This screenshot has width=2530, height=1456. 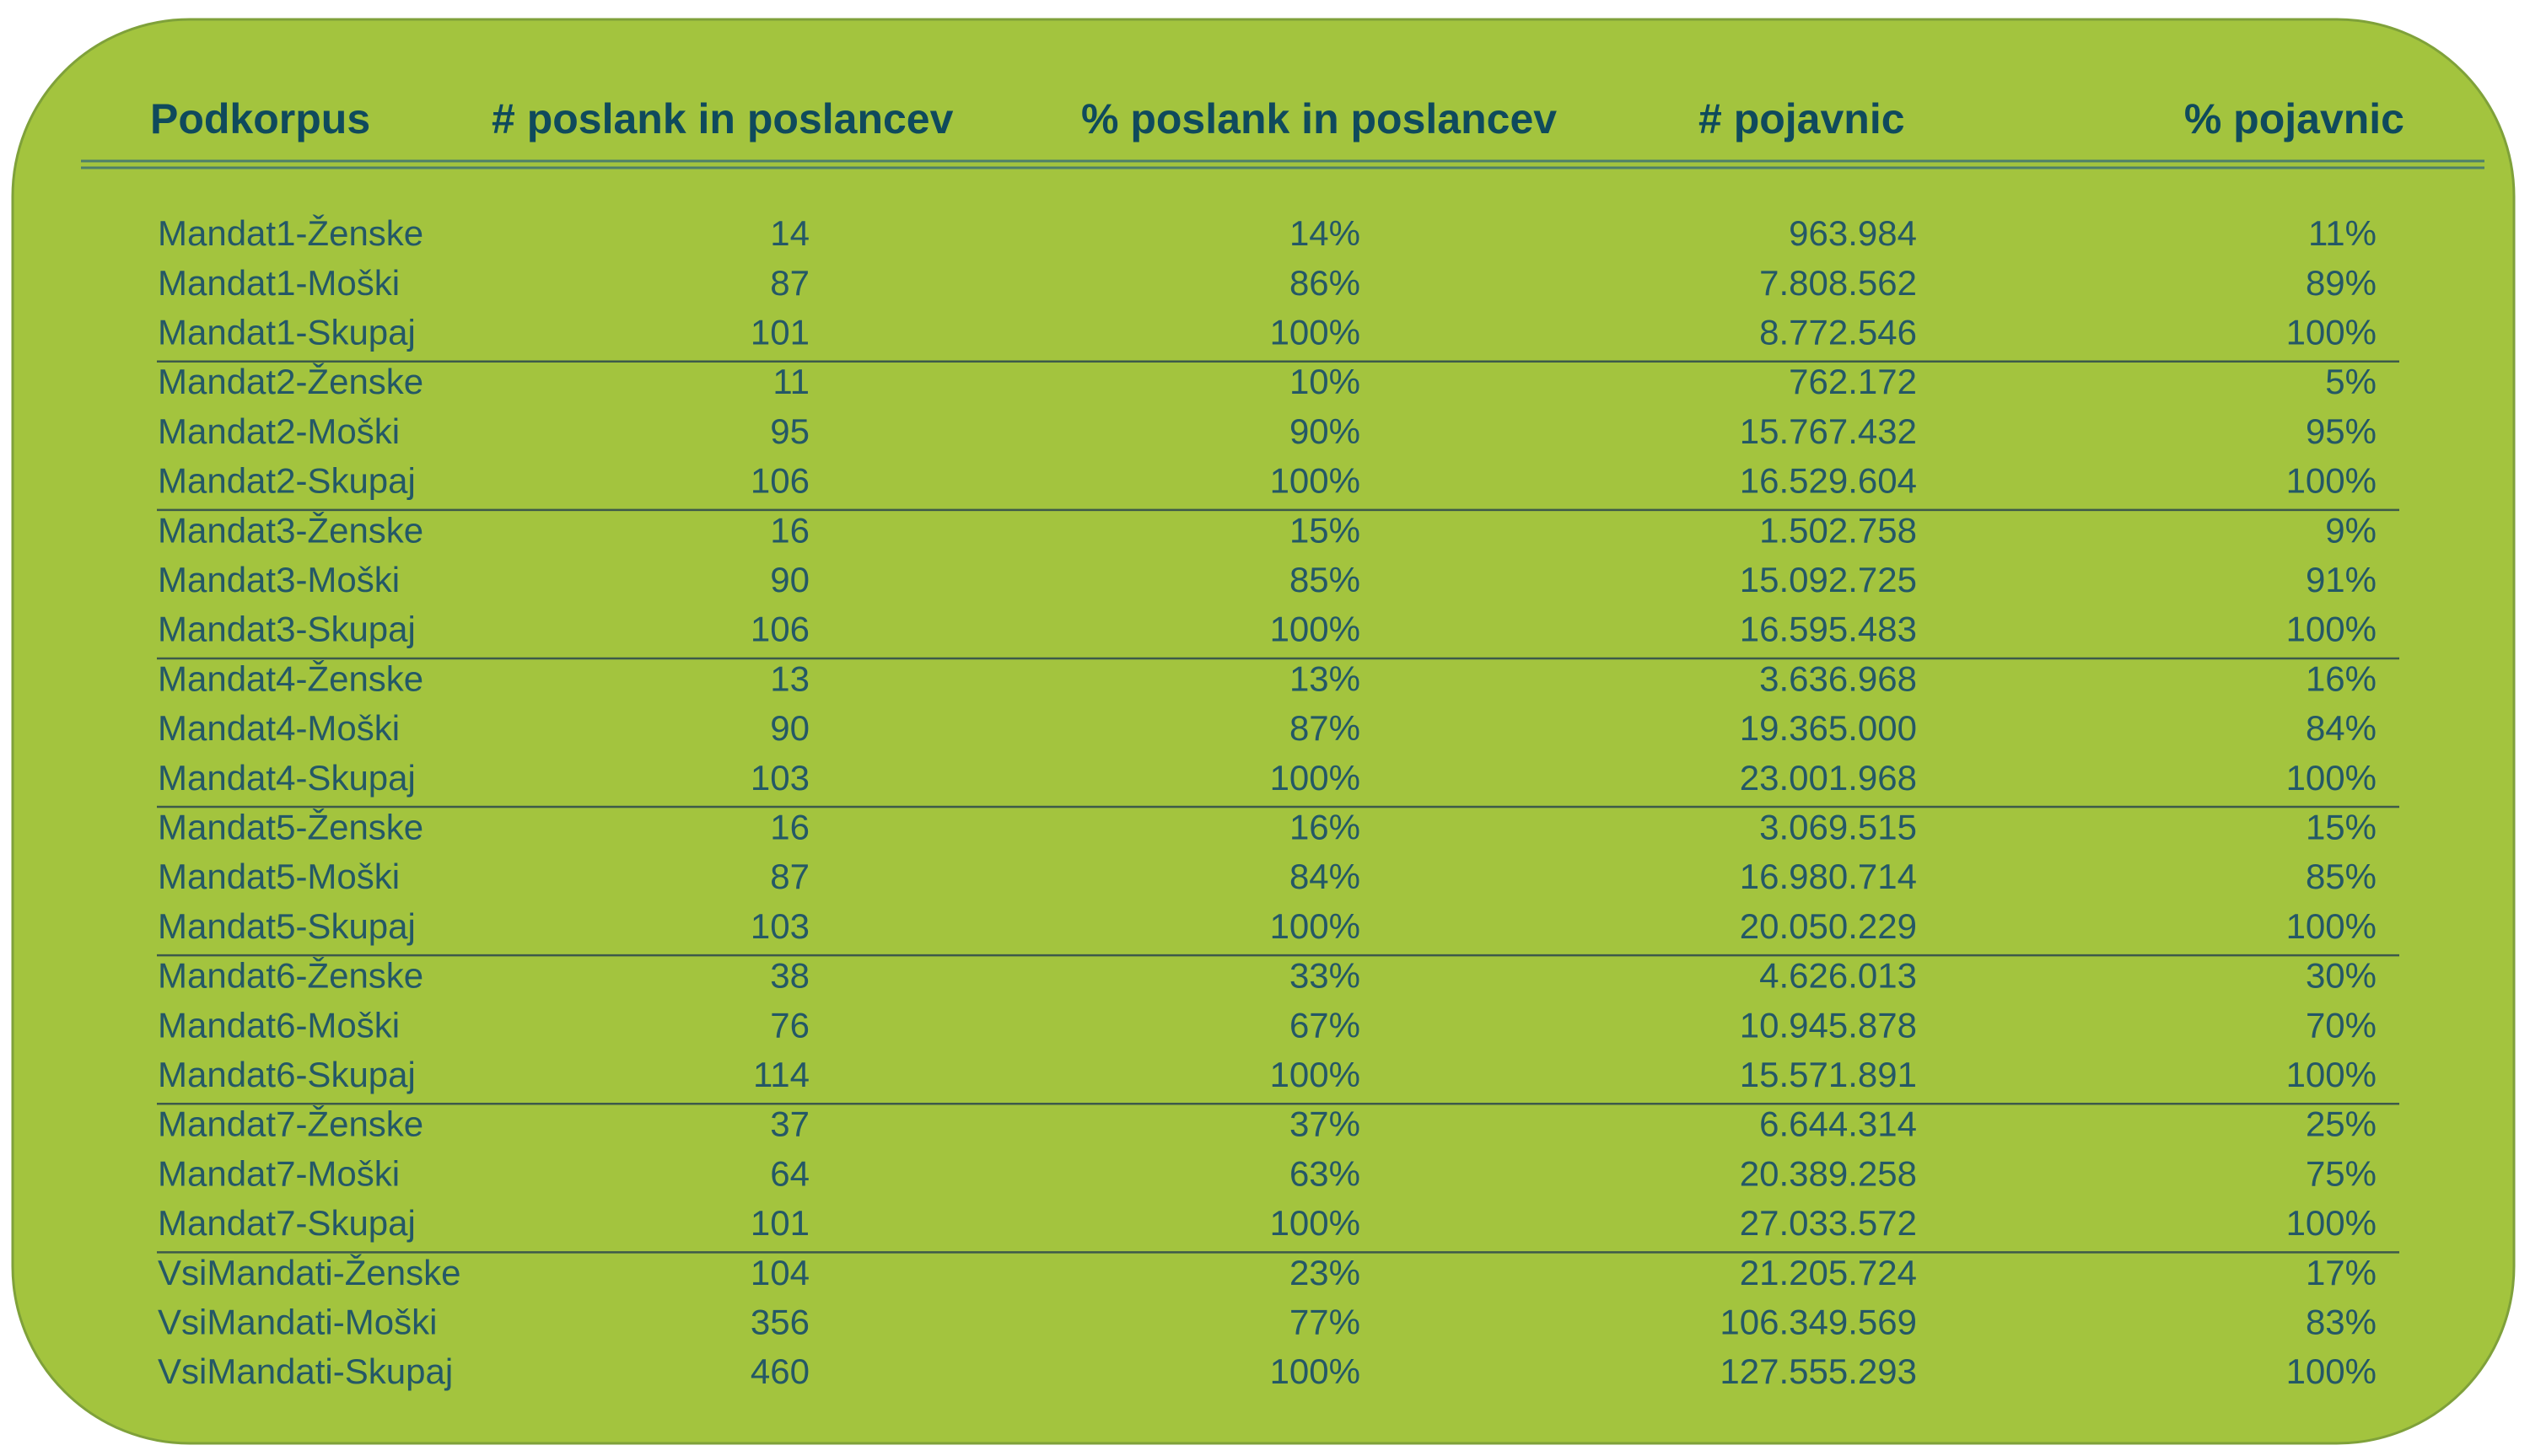 What do you see at coordinates (279, 1173) in the screenshot?
I see `row-label: Mandat7-Moški` at bounding box center [279, 1173].